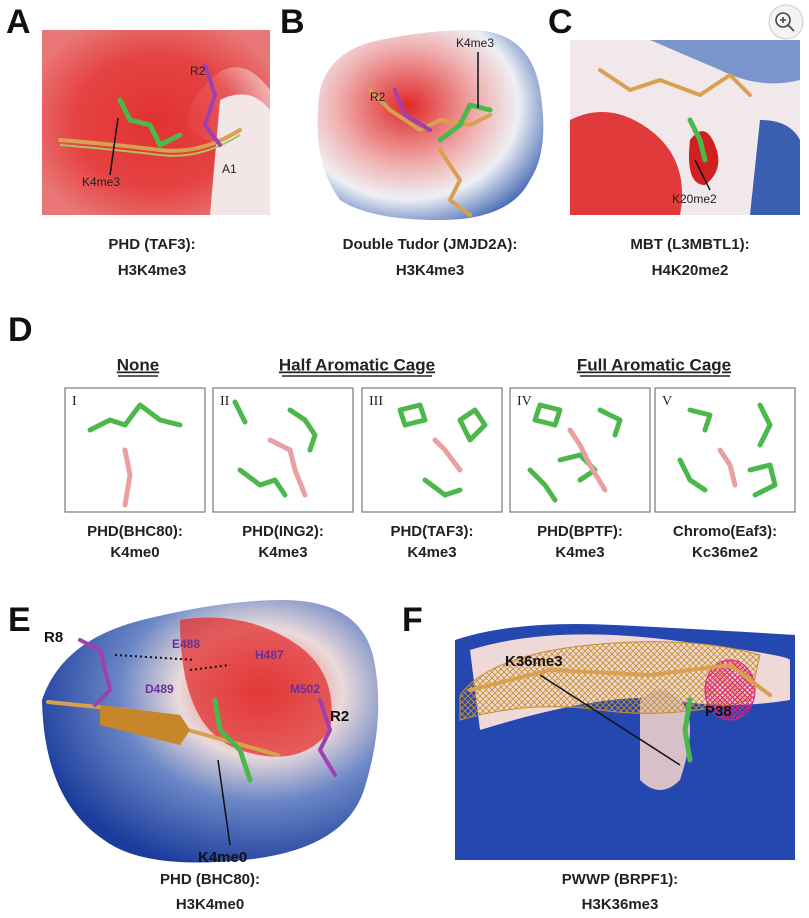 The width and height of the screenshot is (809, 918). I want to click on panel-letter: D, so click(20, 330).